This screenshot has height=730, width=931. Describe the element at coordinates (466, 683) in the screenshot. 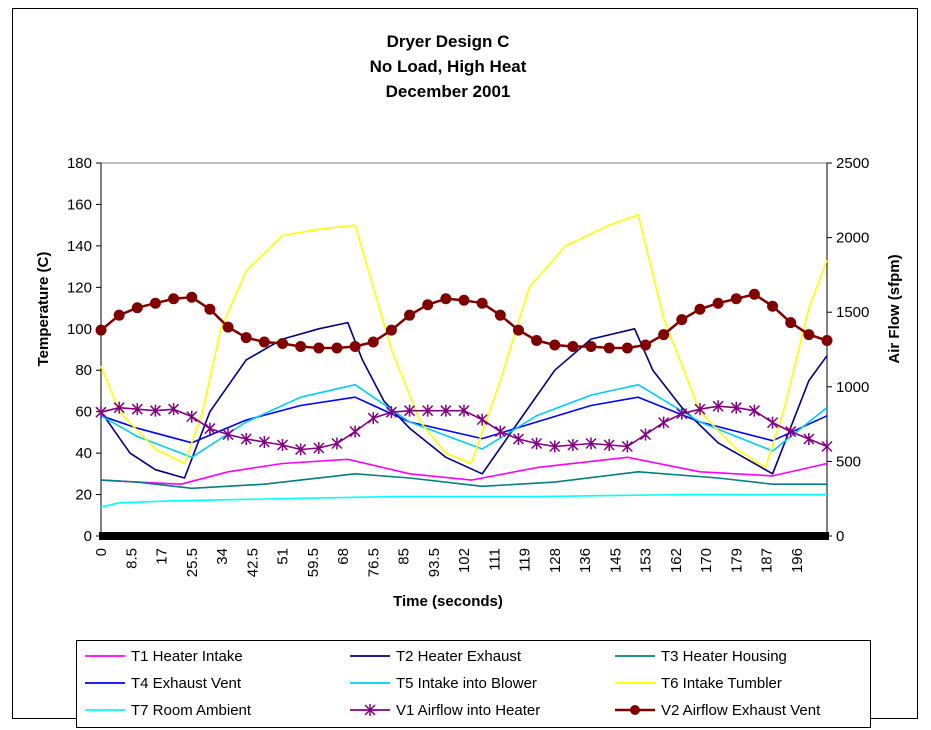

I see `legend-label: T5 Intake into Blower` at that location.